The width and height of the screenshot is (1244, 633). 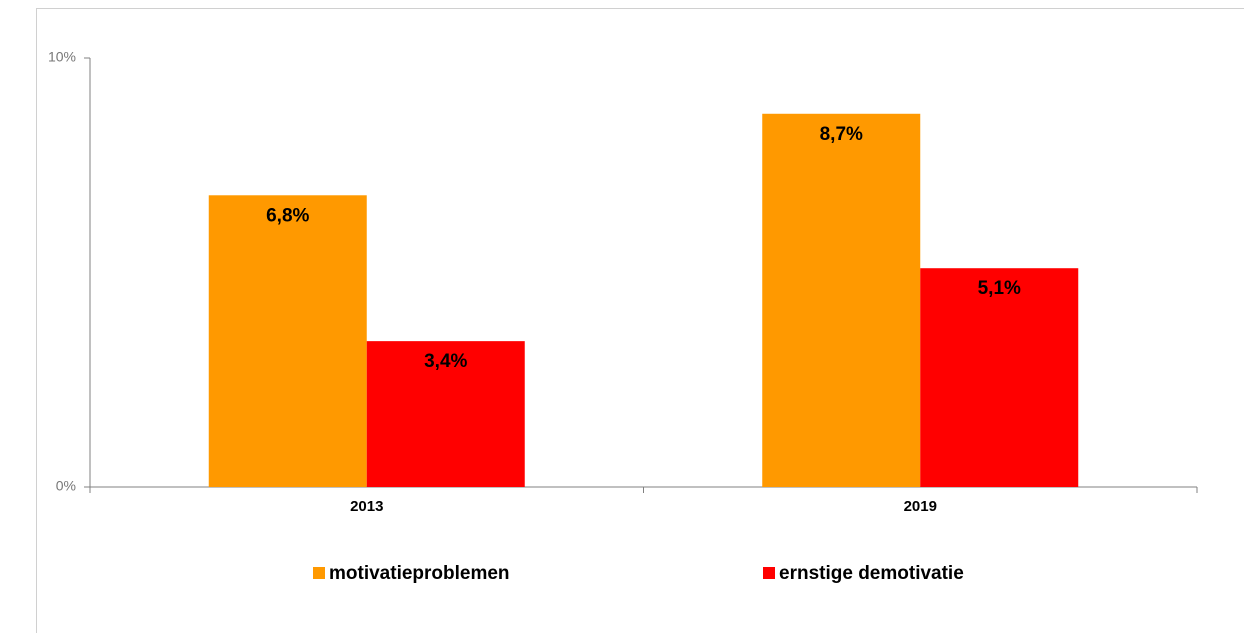 What do you see at coordinates (419, 573) in the screenshot?
I see `legend-label: motivatieproblemen` at bounding box center [419, 573].